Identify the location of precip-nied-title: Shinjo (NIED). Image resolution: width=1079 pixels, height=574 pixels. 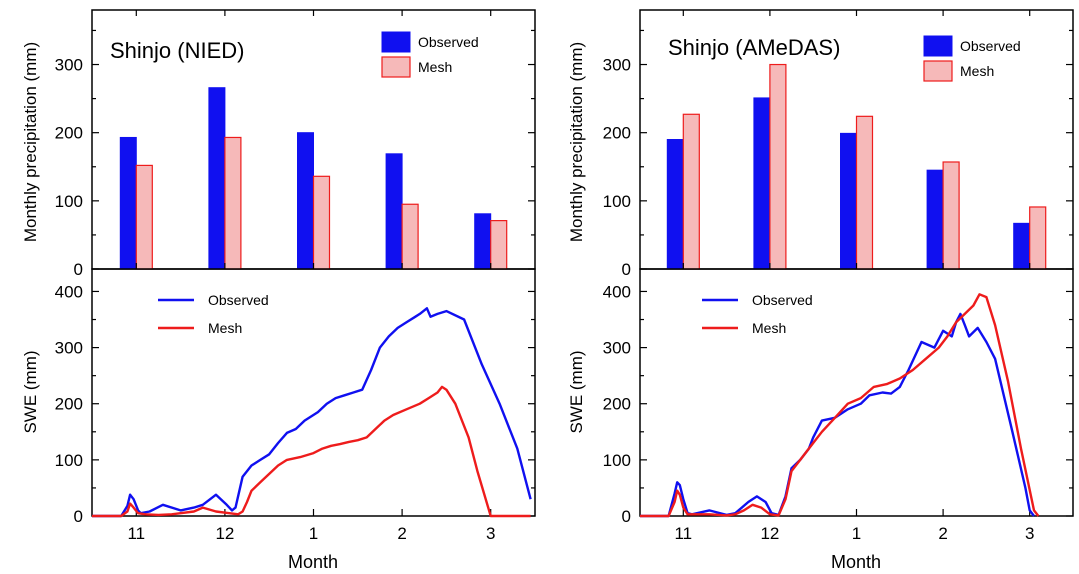
(177, 50).